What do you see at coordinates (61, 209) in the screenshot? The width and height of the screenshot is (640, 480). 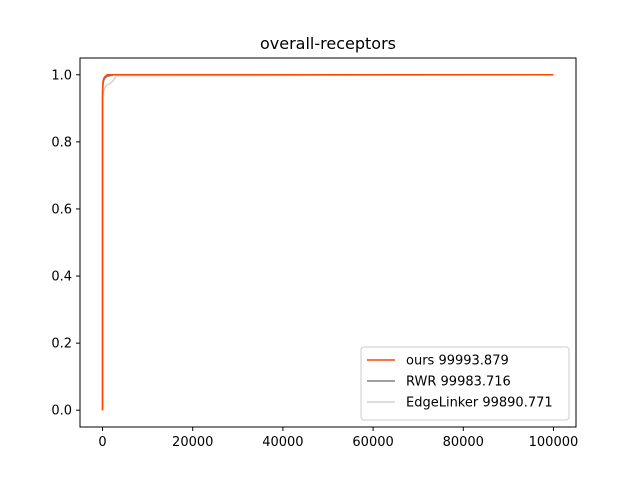 I see `y-tick-label: 0.6` at bounding box center [61, 209].